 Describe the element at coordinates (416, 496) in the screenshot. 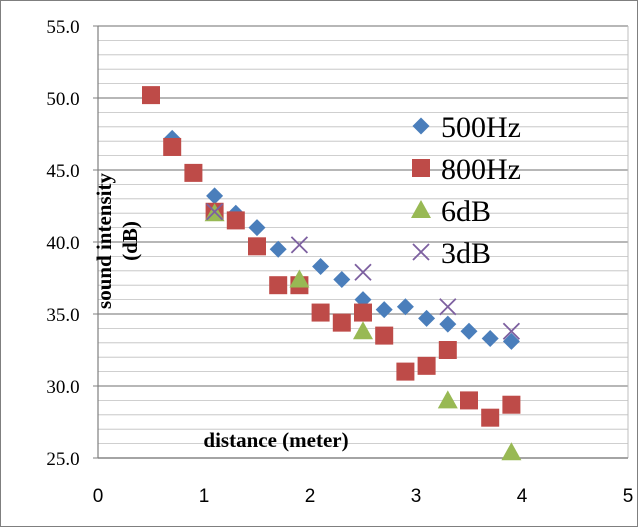

I see `x-tick-label: 3` at that location.